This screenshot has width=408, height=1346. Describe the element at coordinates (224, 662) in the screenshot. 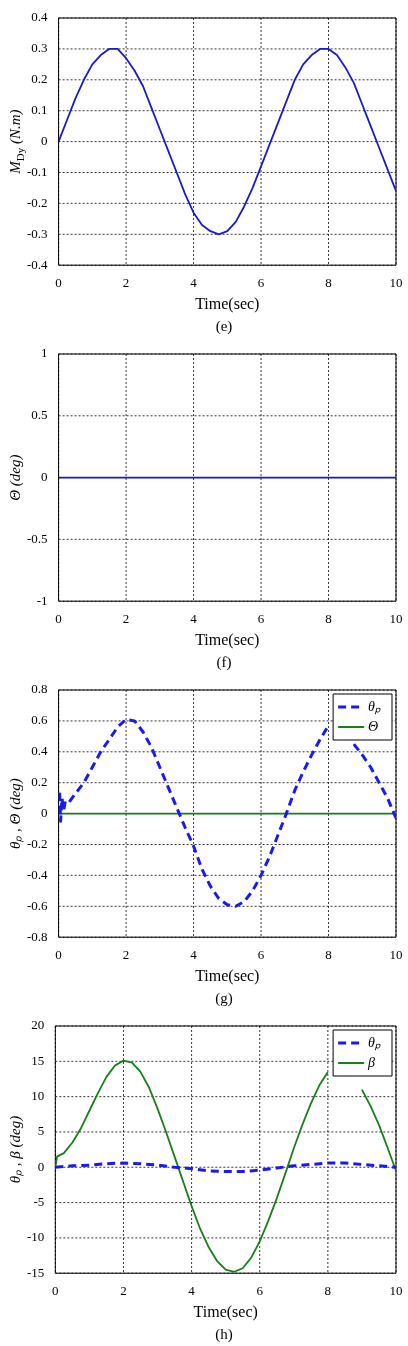

I see `text: (f)` at that location.